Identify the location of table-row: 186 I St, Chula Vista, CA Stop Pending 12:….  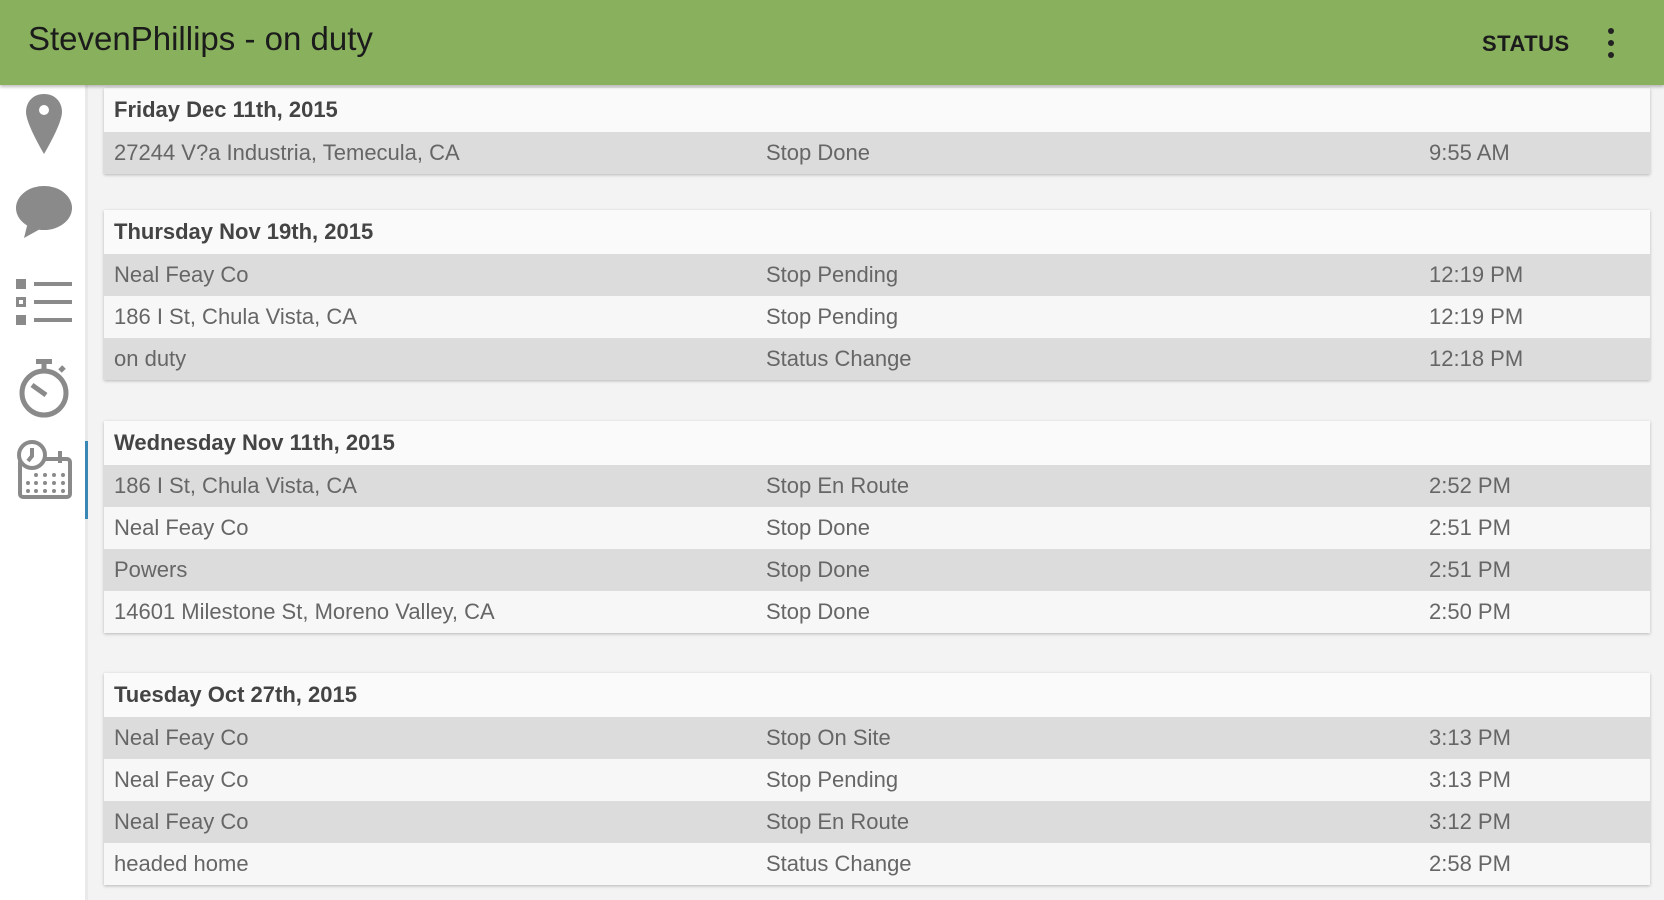
(877, 317).